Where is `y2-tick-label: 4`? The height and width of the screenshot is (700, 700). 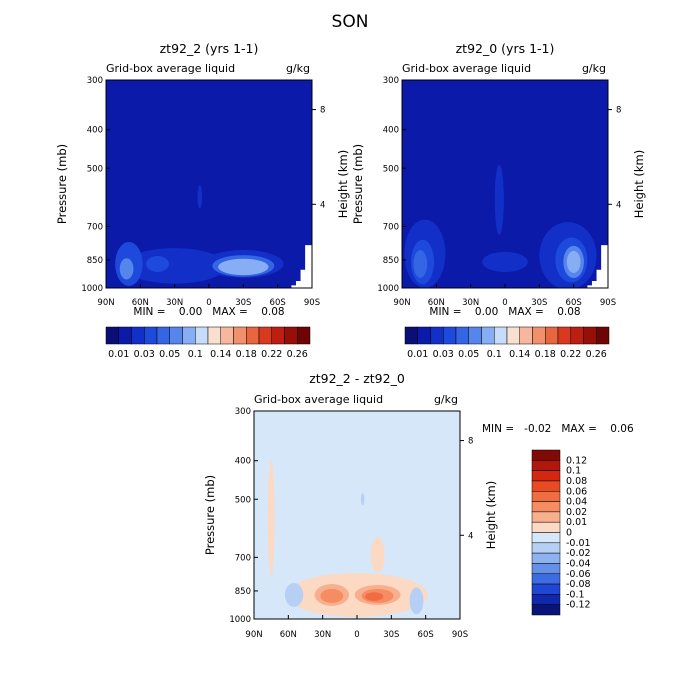
y2-tick-label: 4 is located at coordinates (322, 205).